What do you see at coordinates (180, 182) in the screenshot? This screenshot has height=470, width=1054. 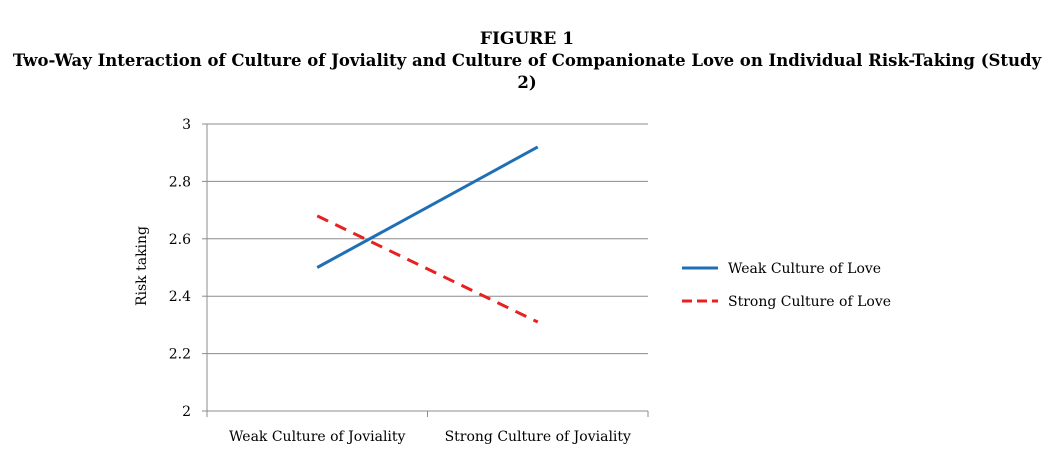 I see `y-tick-label: 2.8` at bounding box center [180, 182].